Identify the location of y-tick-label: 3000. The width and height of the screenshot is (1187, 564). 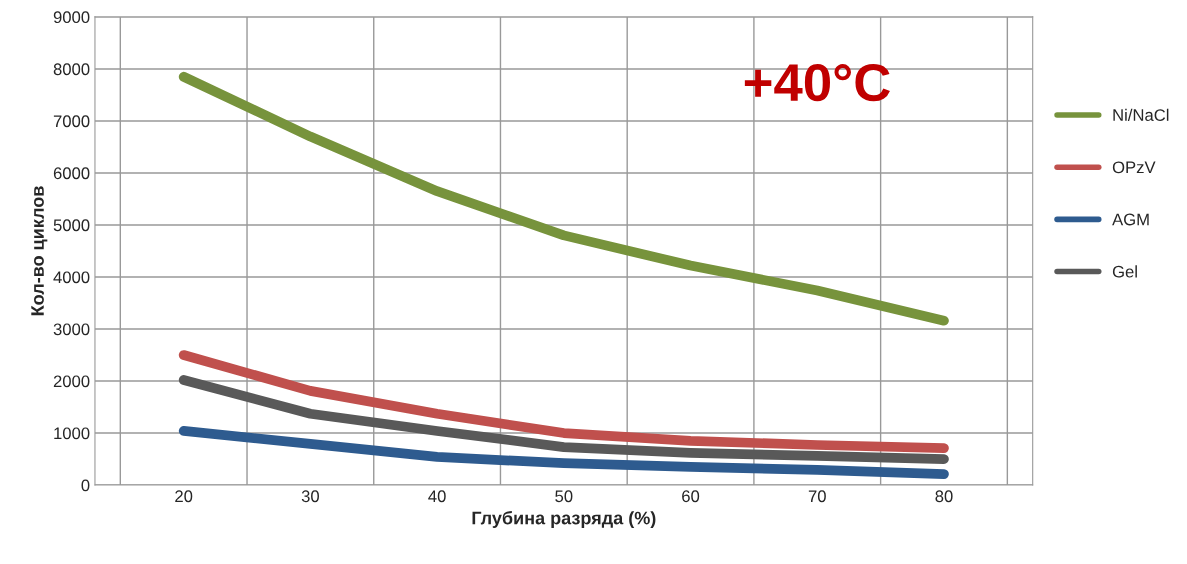
(71, 329).